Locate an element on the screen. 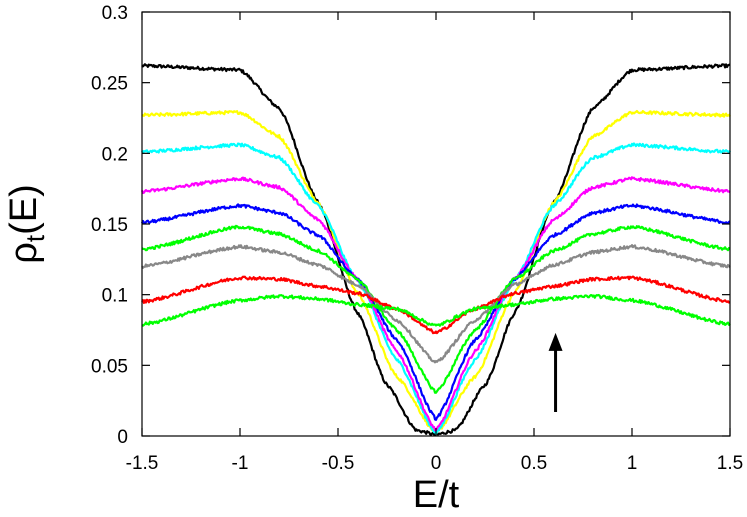 Image resolution: width=747 pixels, height=517 pixels. y-tick-label: 0.1 is located at coordinates (115, 296).